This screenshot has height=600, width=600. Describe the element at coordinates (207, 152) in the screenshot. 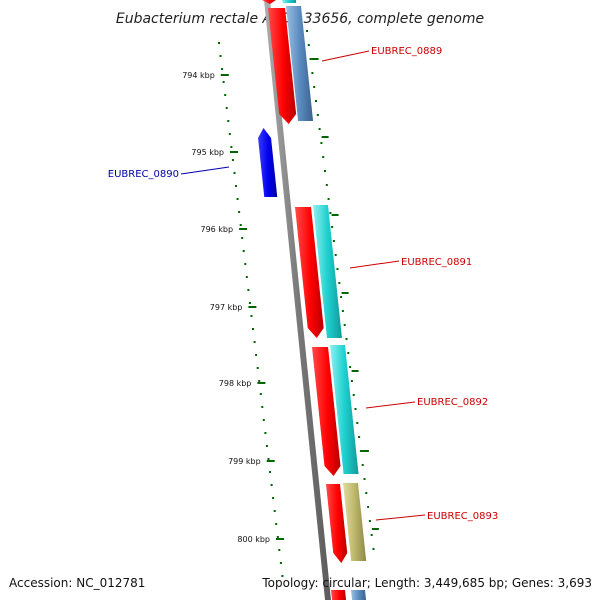

I see `tick-label: 795 kbp` at that location.